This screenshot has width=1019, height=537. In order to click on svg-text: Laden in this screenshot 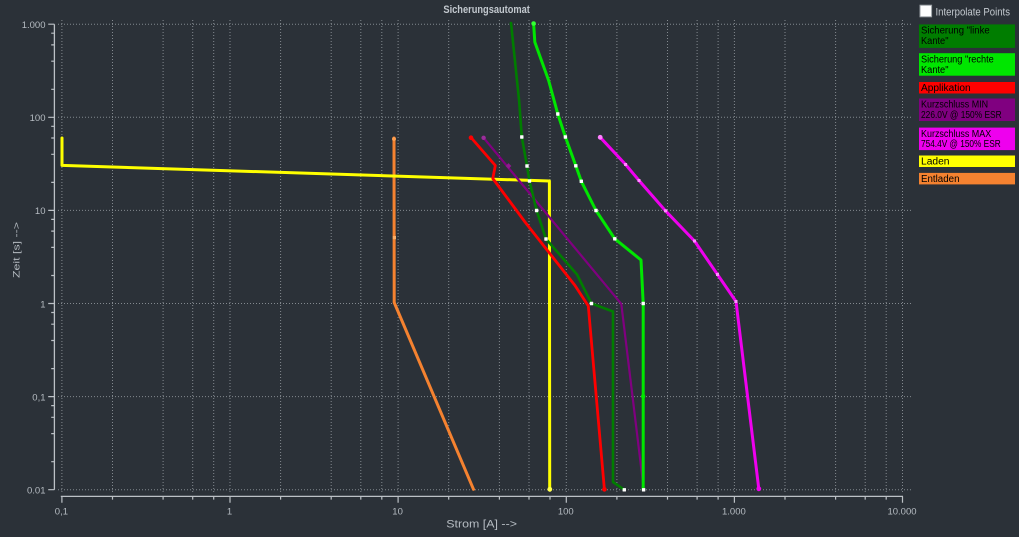, I will do `click(935, 162)`.